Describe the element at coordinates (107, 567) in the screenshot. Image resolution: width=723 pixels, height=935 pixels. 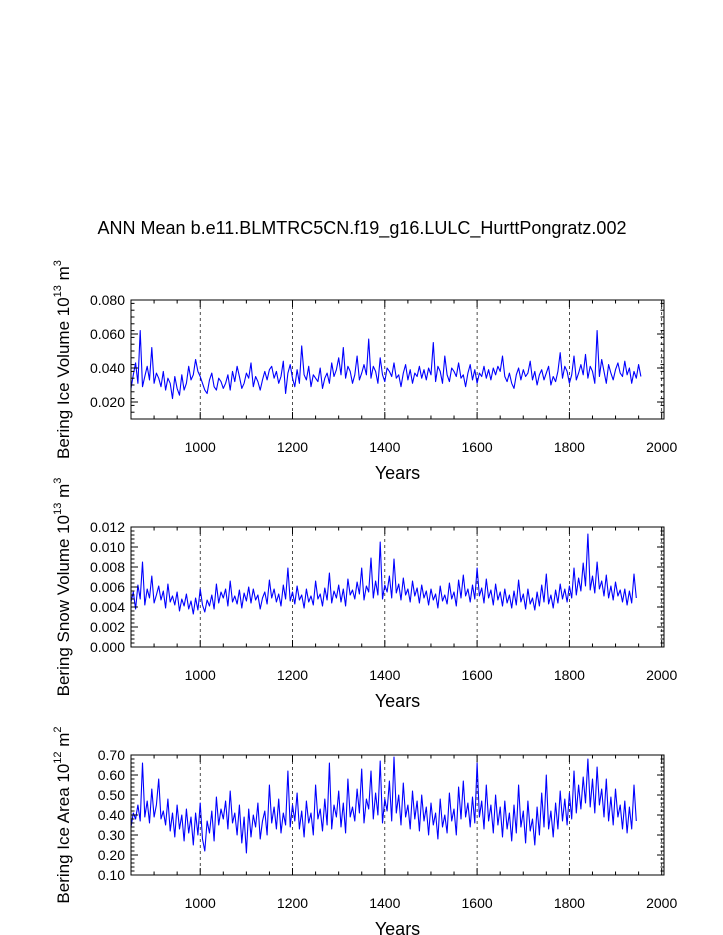
I see `y-tick-label: 0.008` at that location.